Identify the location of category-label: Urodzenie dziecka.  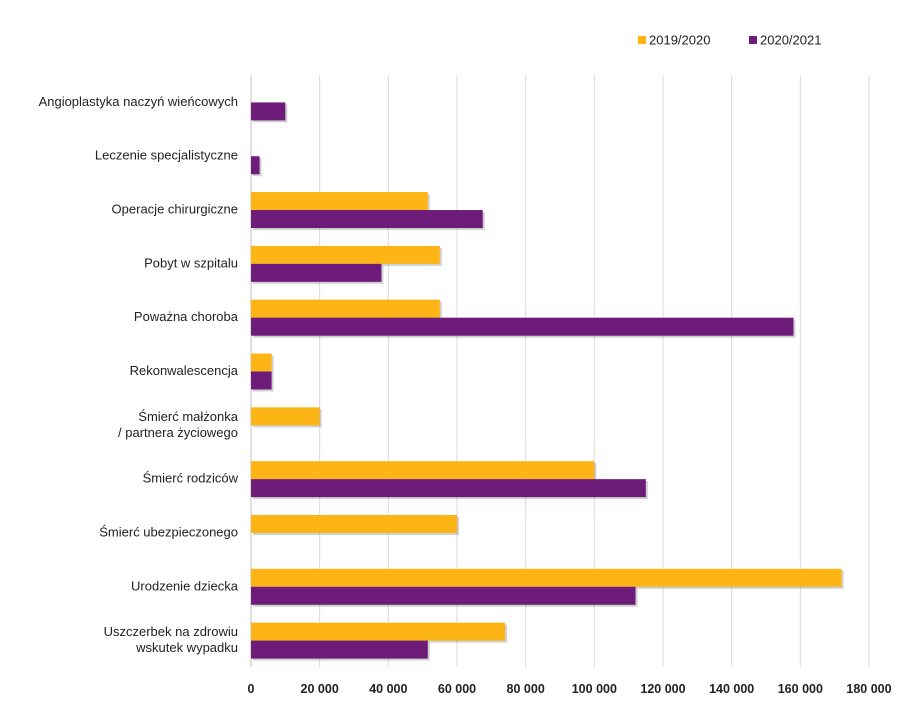
(185, 585).